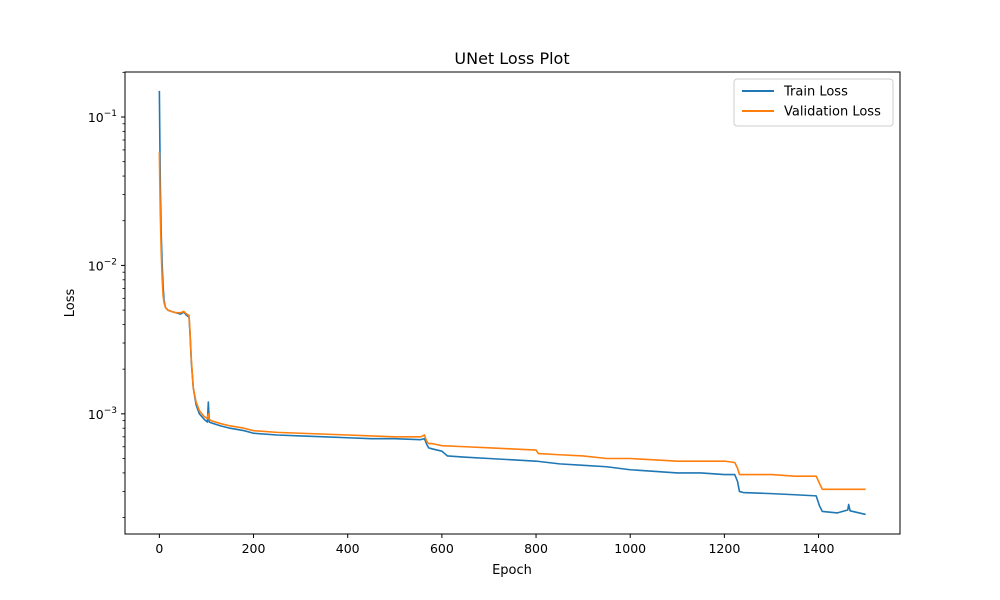 This screenshot has height=600, width=1000. Describe the element at coordinates (512, 570) in the screenshot. I see `x-axis-label: Epoch` at that location.